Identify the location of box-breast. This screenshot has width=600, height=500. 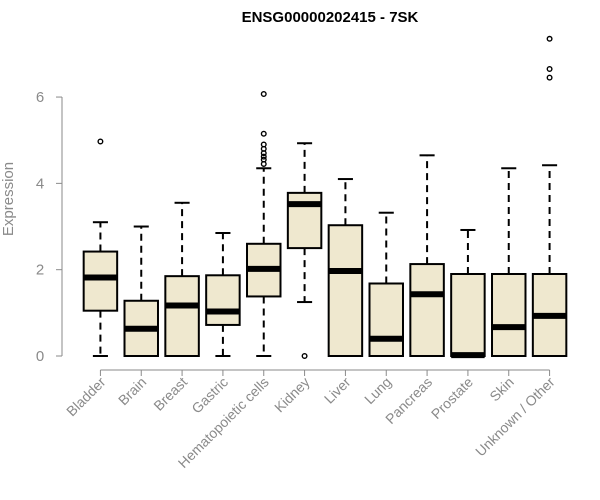
(182, 279).